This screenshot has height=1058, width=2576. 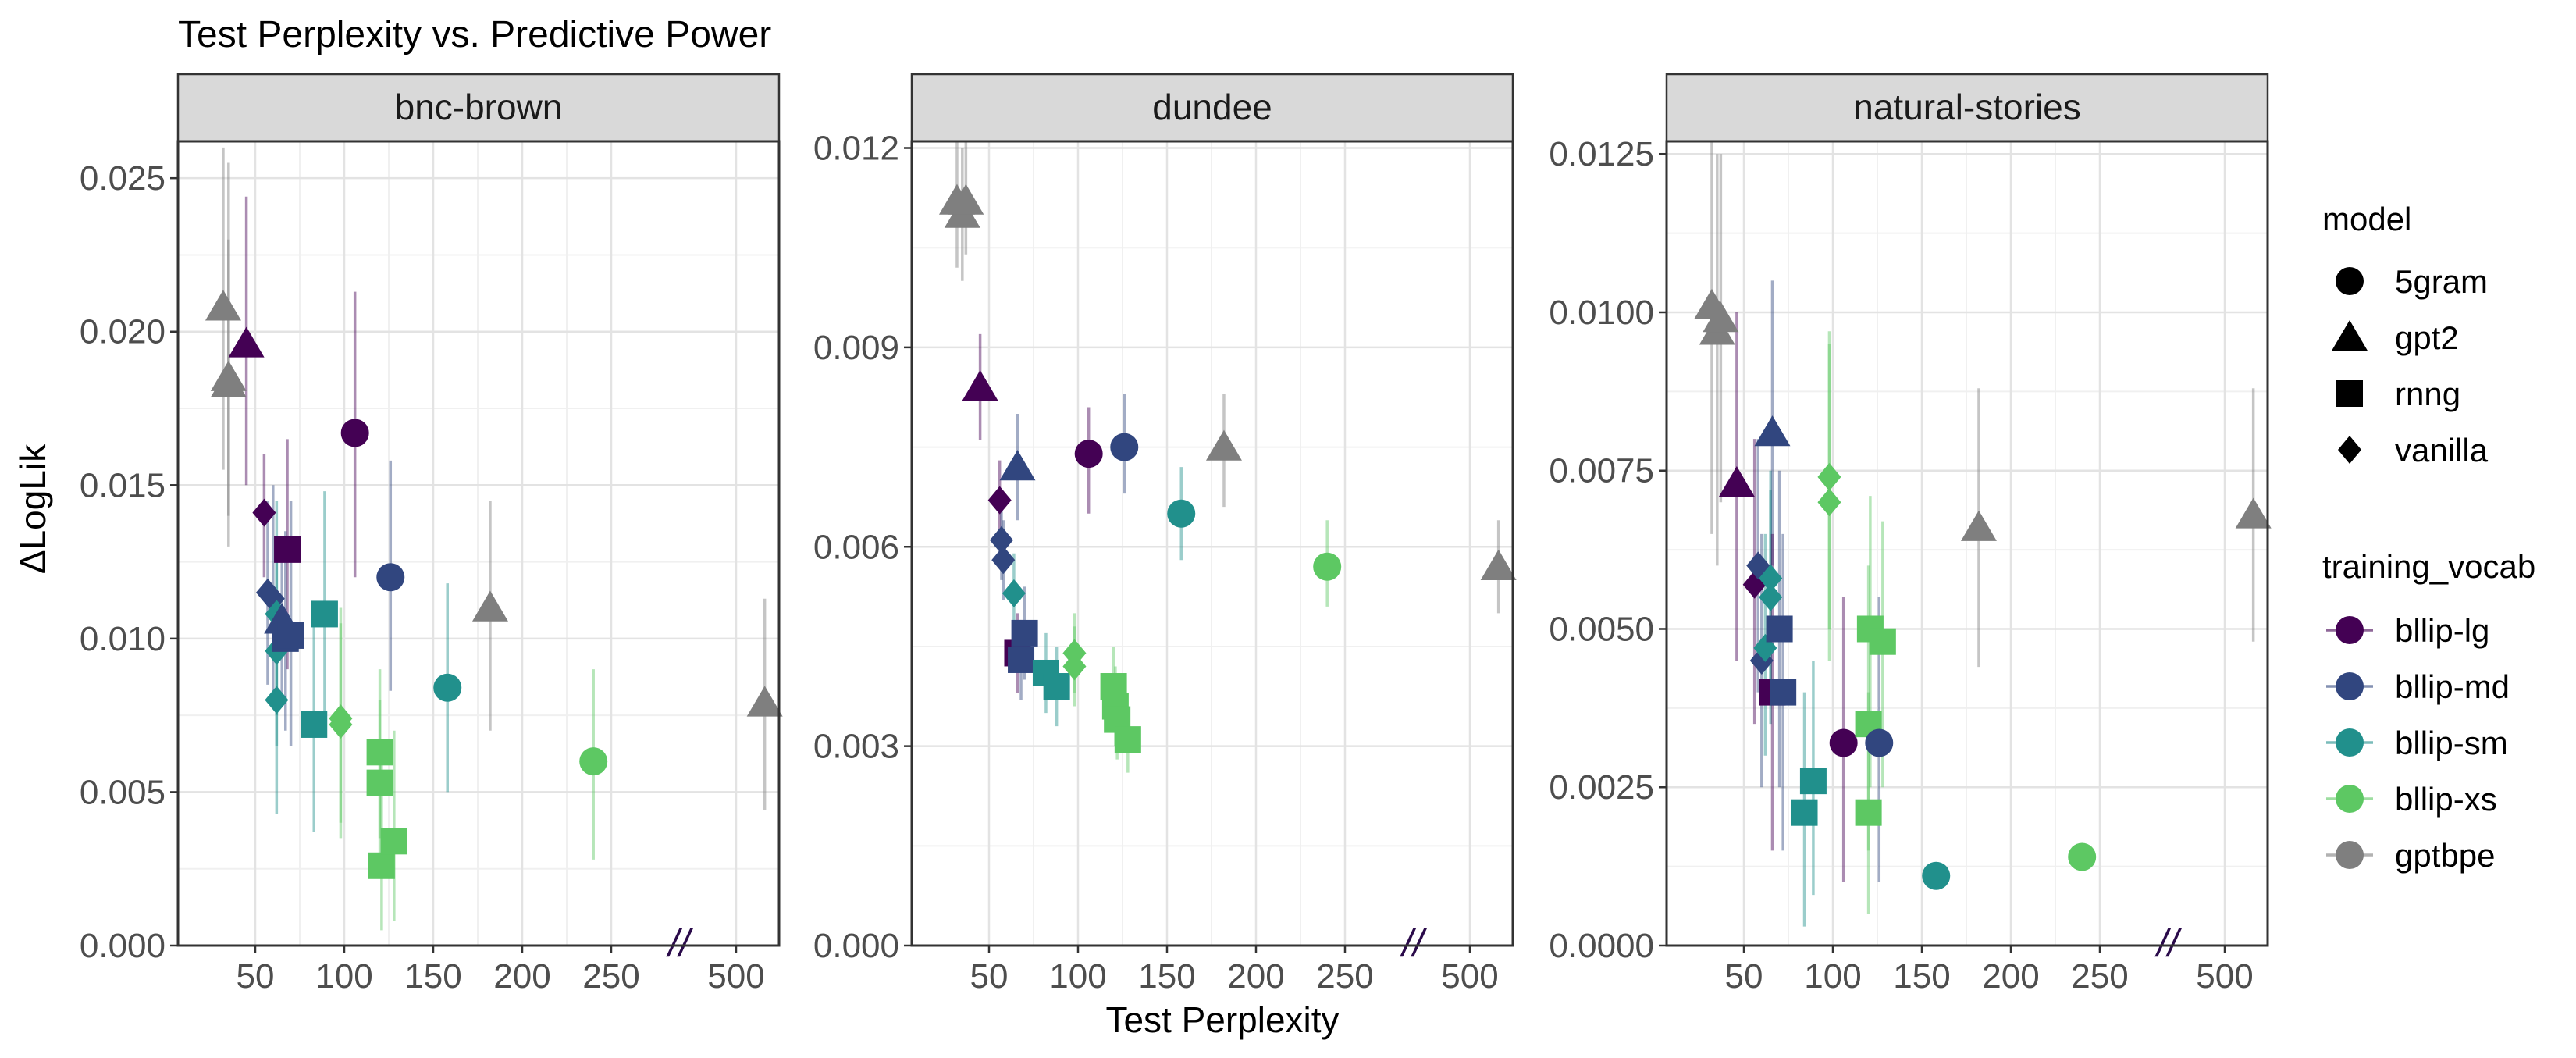 I want to click on x-axis-title: Test Perplexity, so click(x=1222, y=1019).